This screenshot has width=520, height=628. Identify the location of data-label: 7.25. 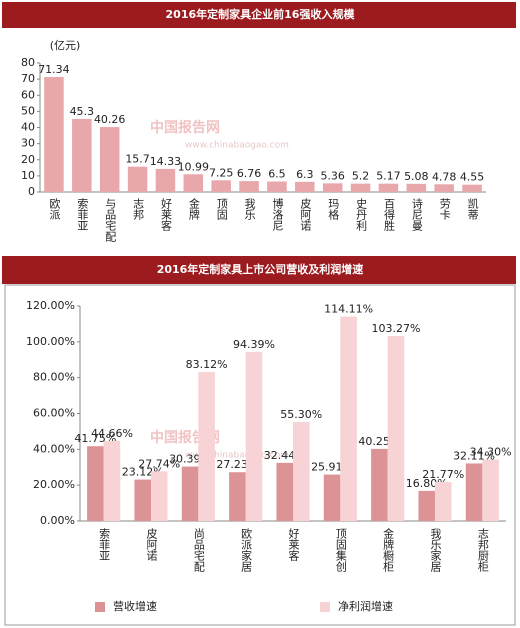
(221, 172).